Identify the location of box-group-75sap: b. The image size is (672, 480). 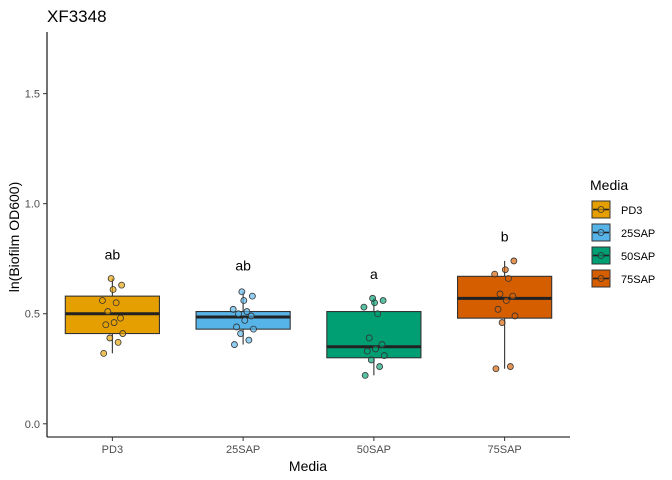
(505, 301).